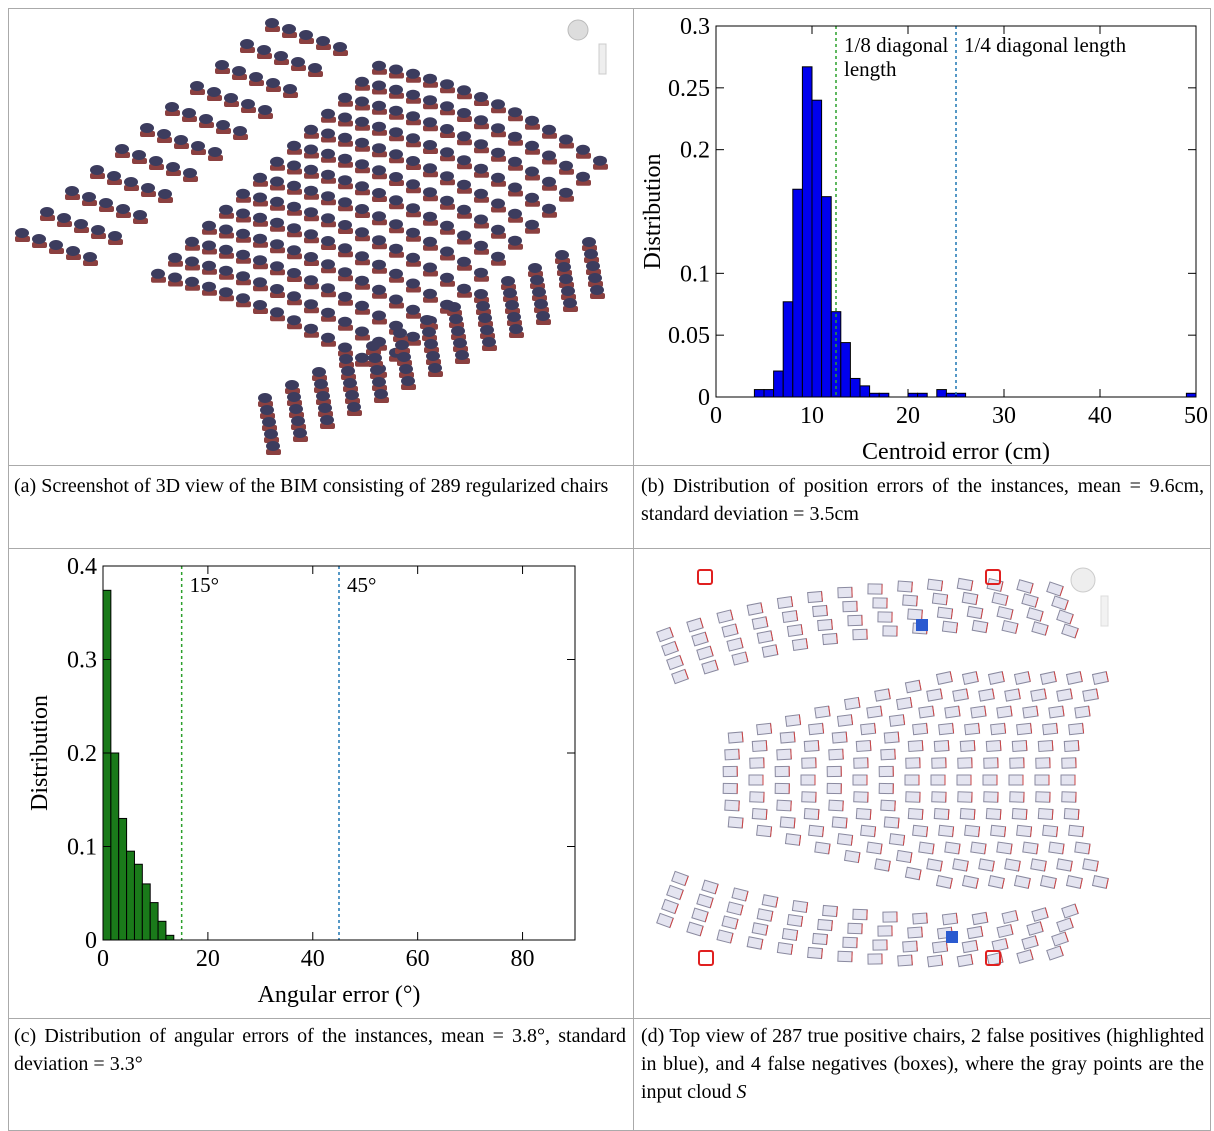 This screenshot has width=1214, height=1131. I want to click on false-negative-box, so click(706, 958).